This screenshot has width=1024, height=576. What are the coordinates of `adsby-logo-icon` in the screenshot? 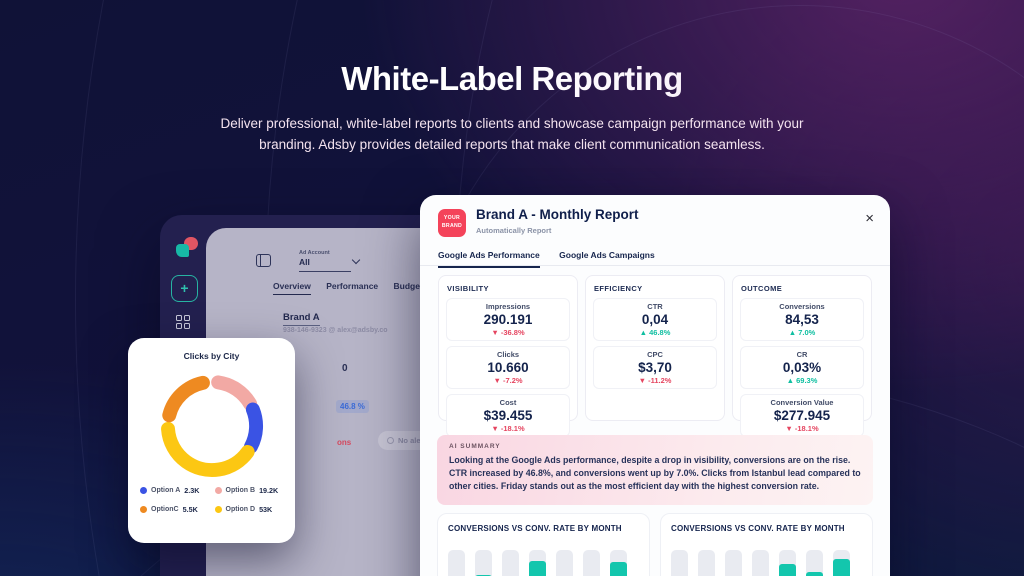 It's located at (187, 247).